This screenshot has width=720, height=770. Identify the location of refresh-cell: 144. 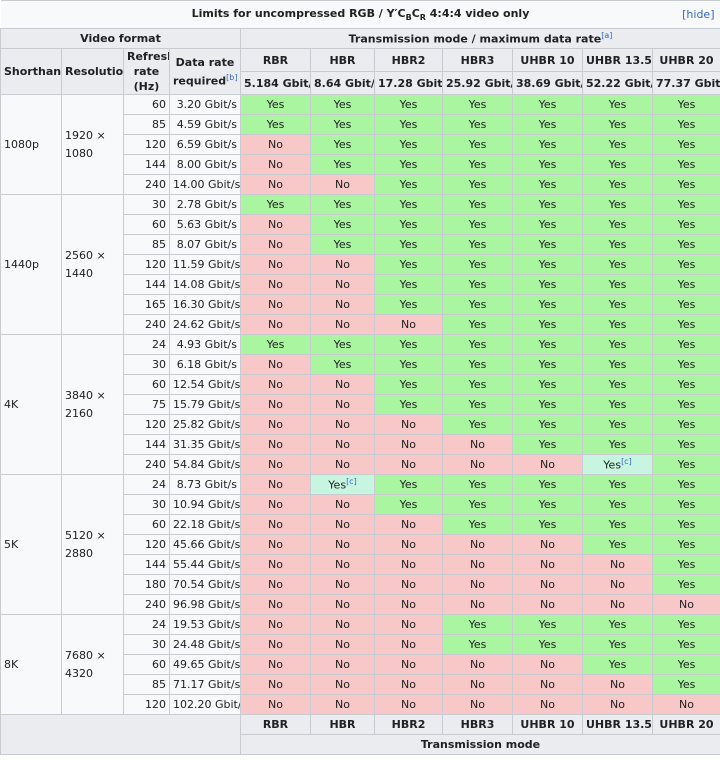
(146, 284).